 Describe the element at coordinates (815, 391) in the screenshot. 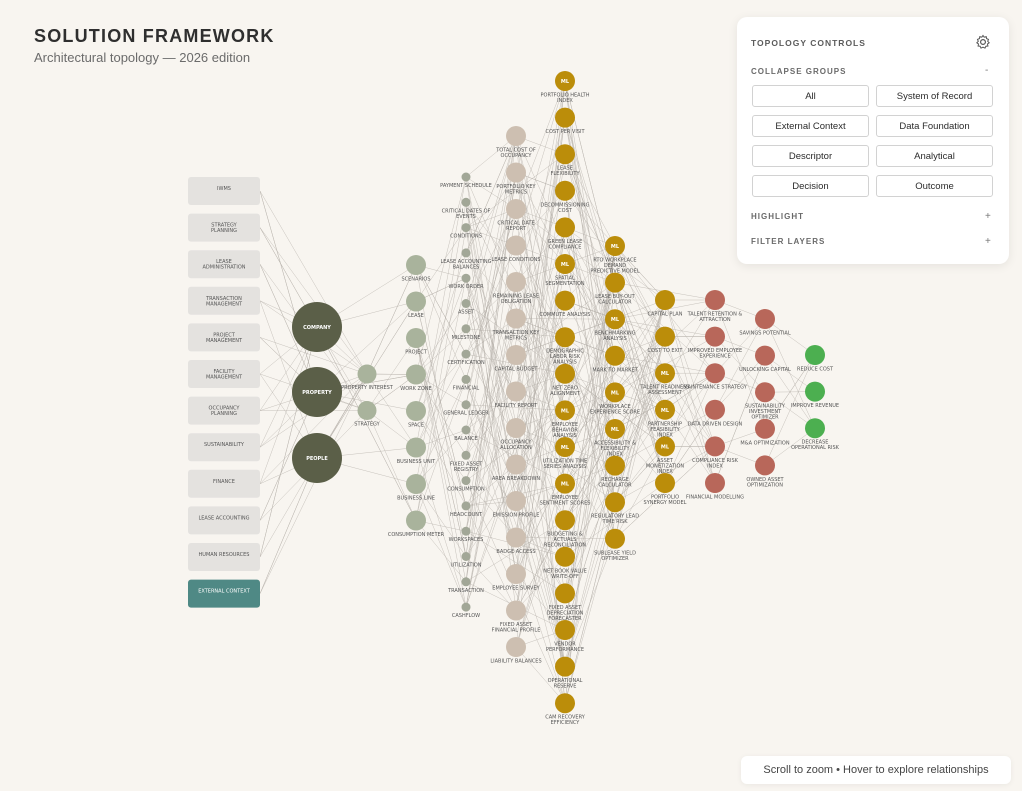

I see `node-improve-revenue` at that location.